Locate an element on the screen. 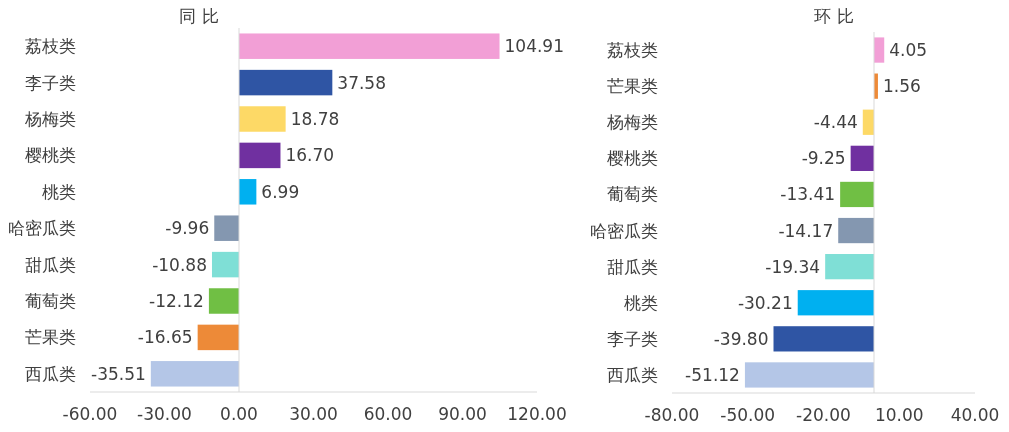 This screenshot has height=432, width=1009. x-tick-label: 30.00 is located at coordinates (313, 414).